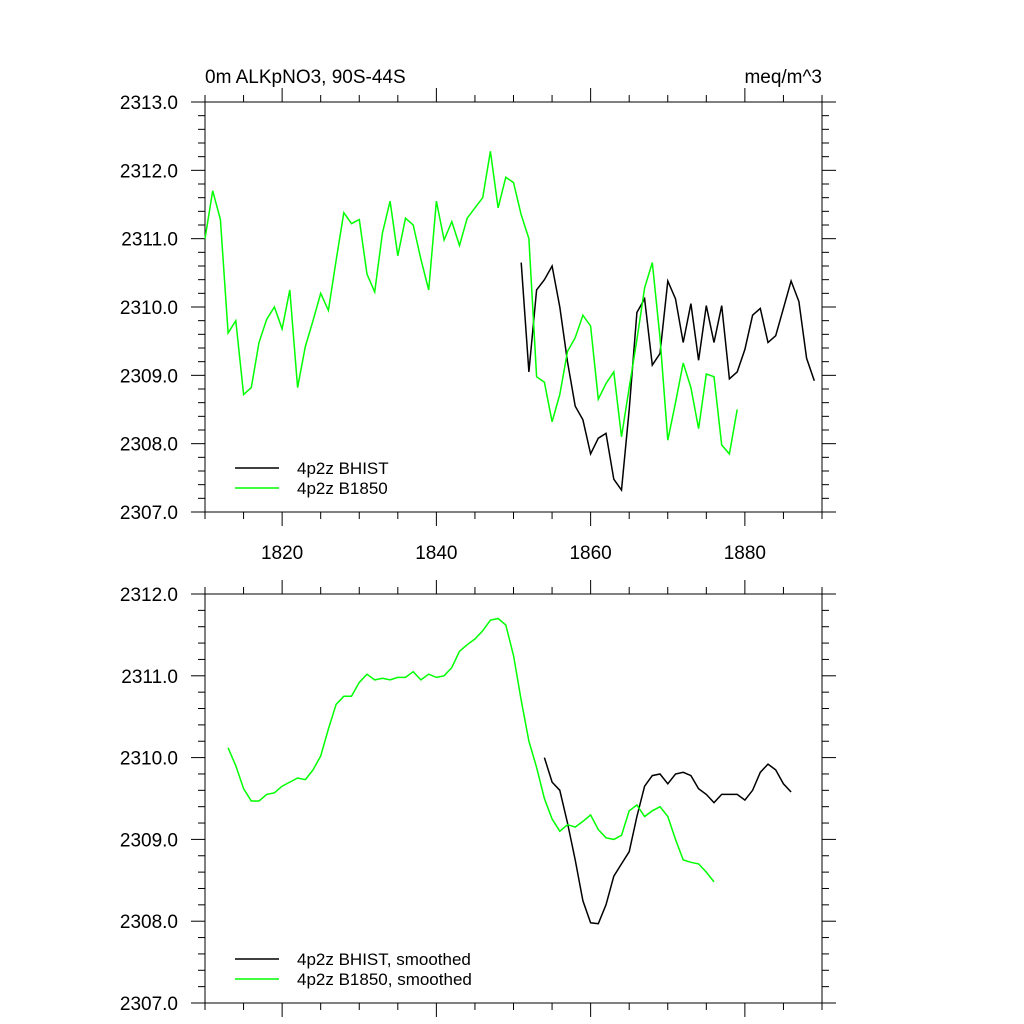 Image resolution: width=1024 pixels, height=1024 pixels. I want to click on legend-label: 4p2z B1850, smoothed, so click(384, 979).